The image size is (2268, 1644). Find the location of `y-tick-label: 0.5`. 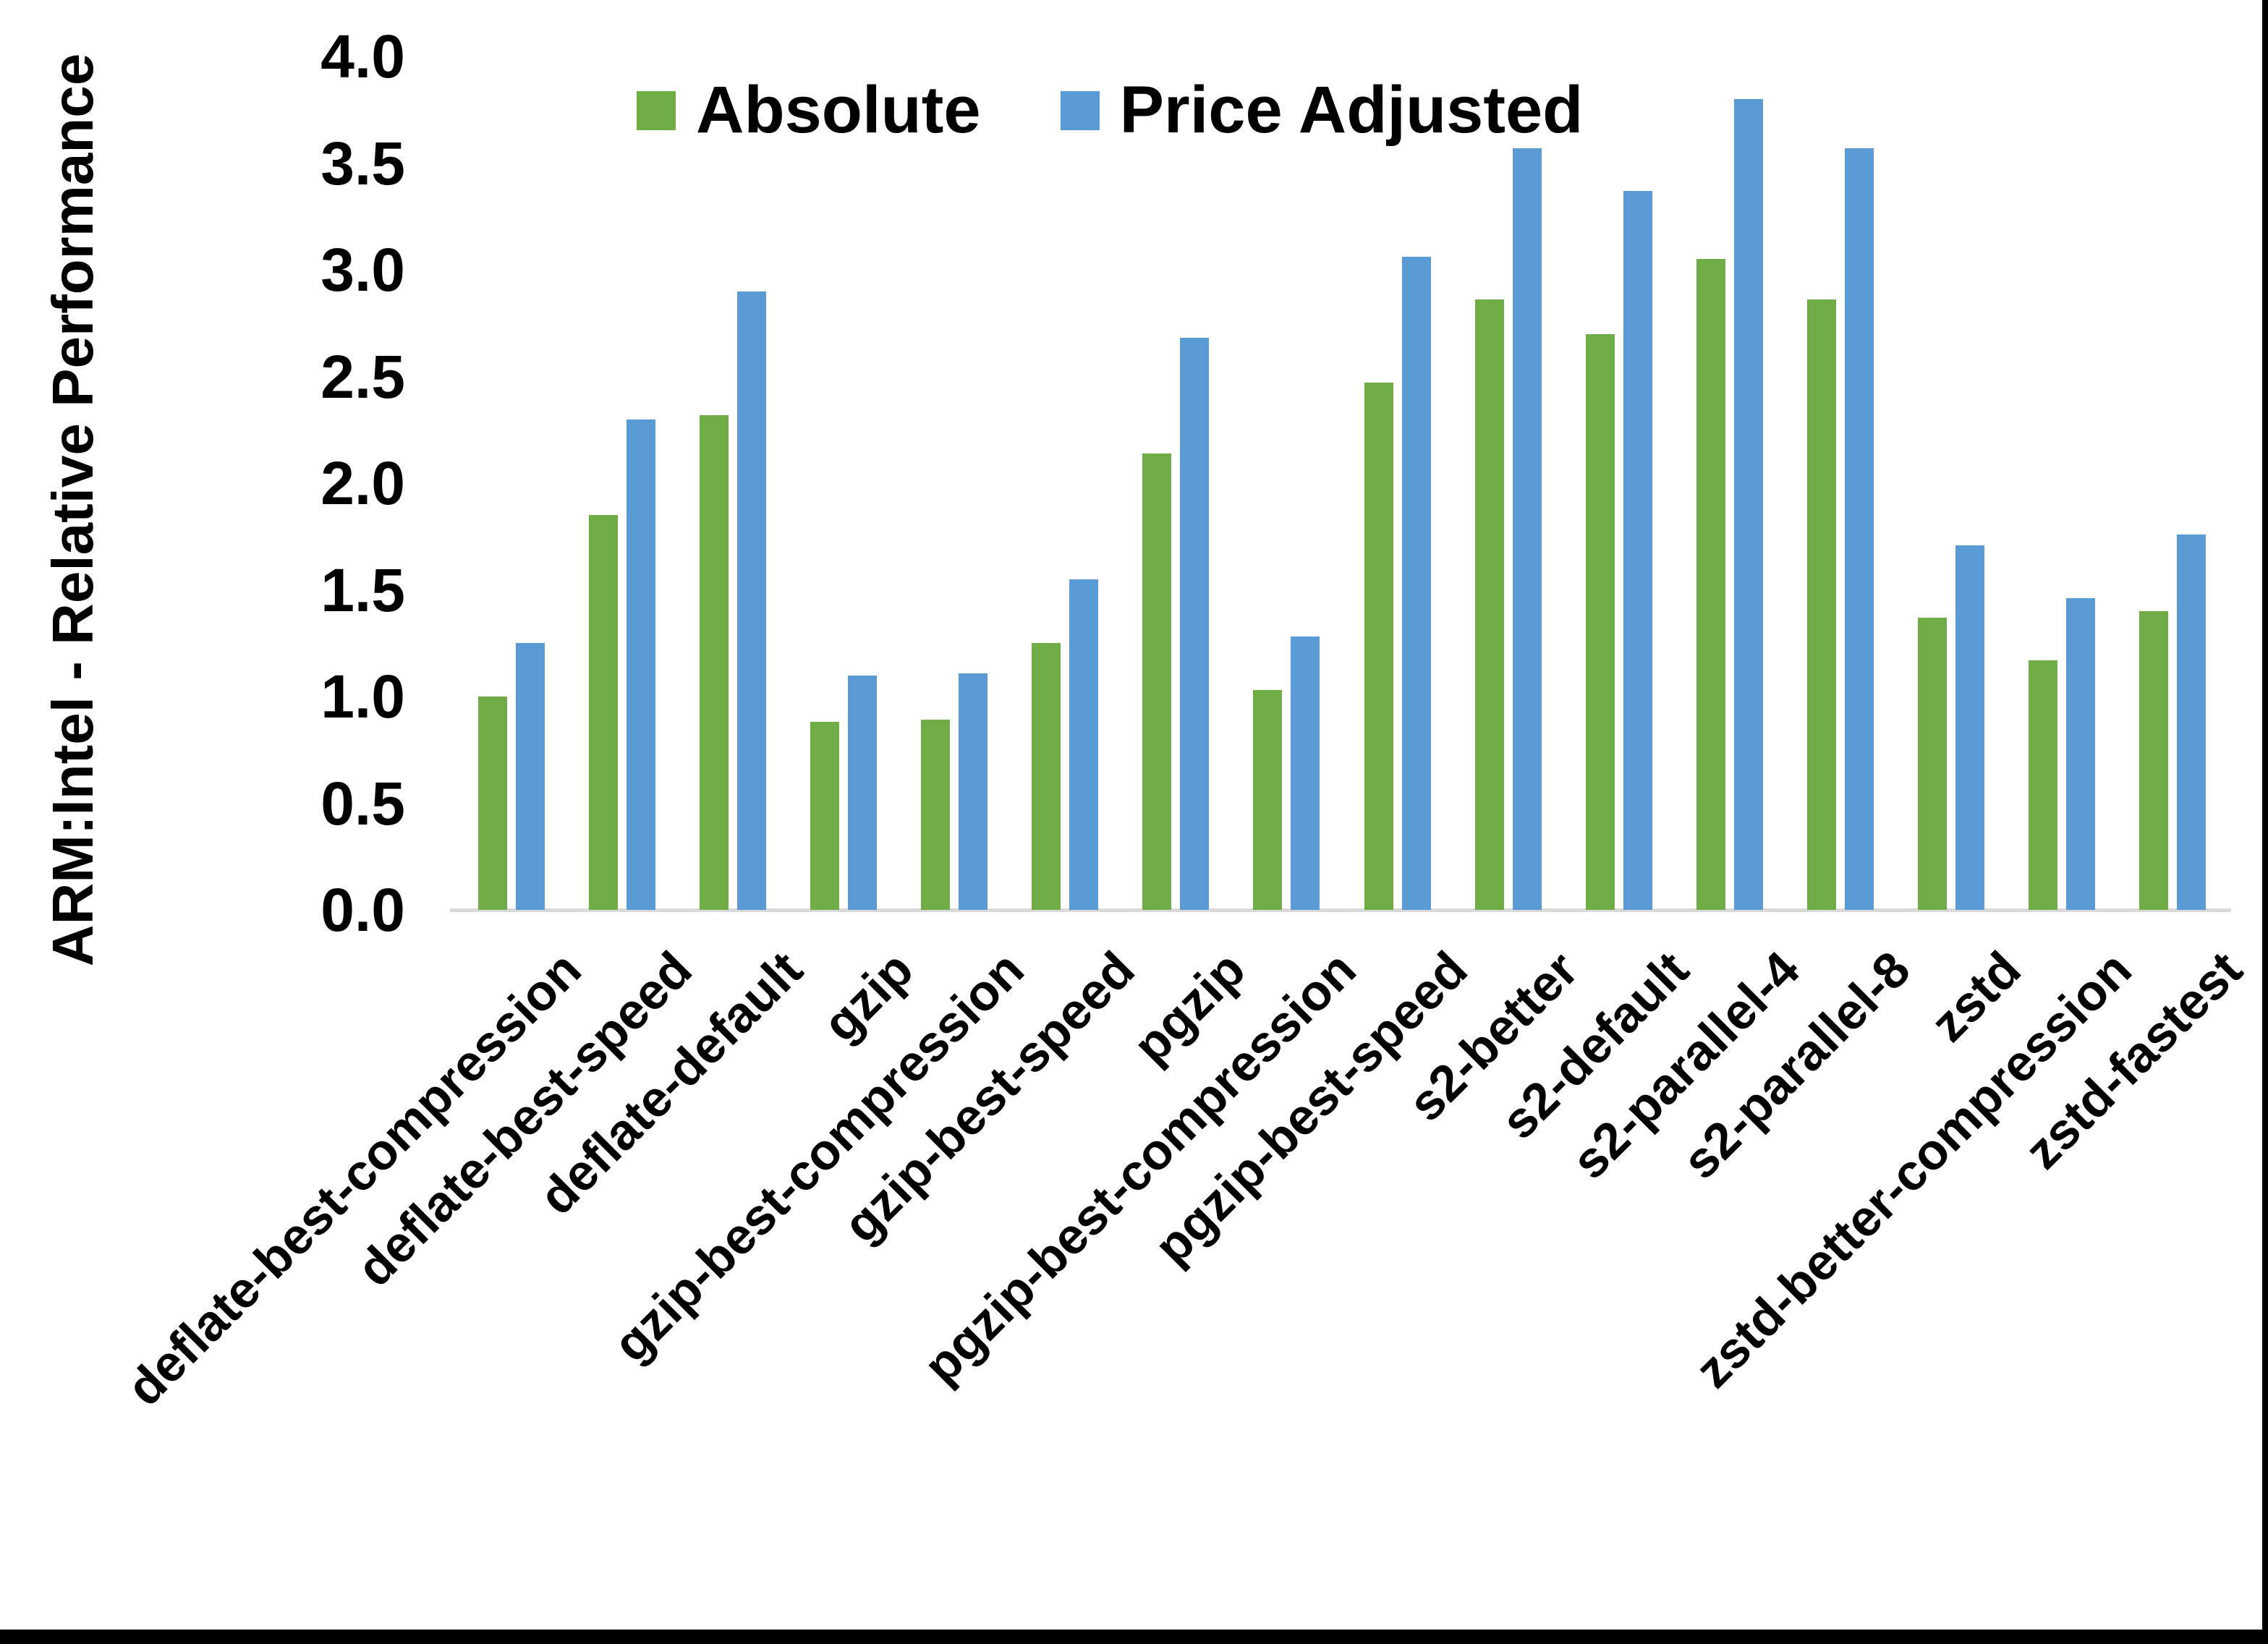

y-tick-label: 0.5 is located at coordinates (362, 803).